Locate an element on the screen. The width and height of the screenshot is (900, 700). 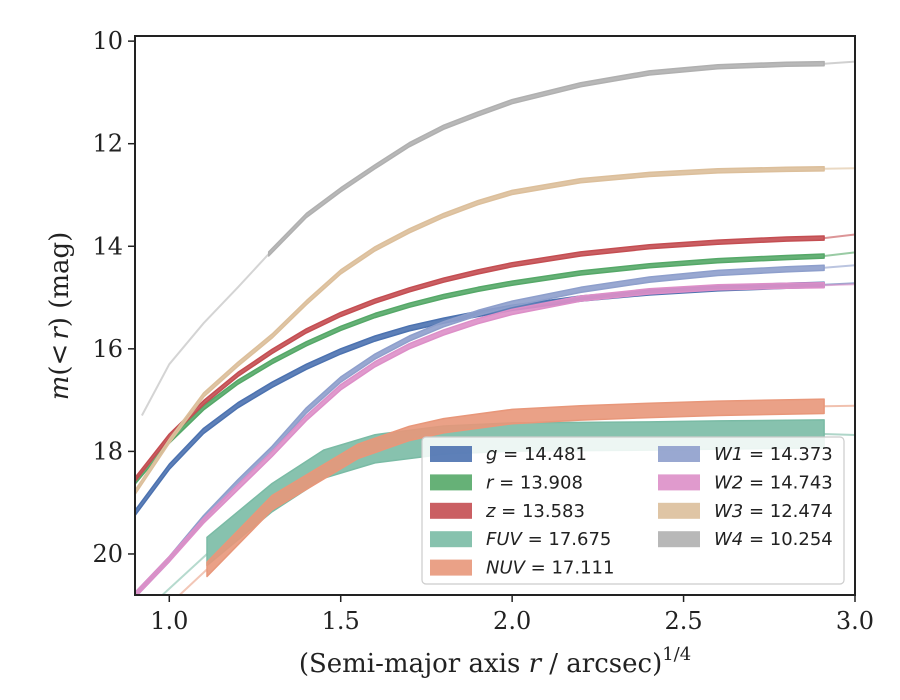
legend-label: r = 13.908 is located at coordinates (534, 482).